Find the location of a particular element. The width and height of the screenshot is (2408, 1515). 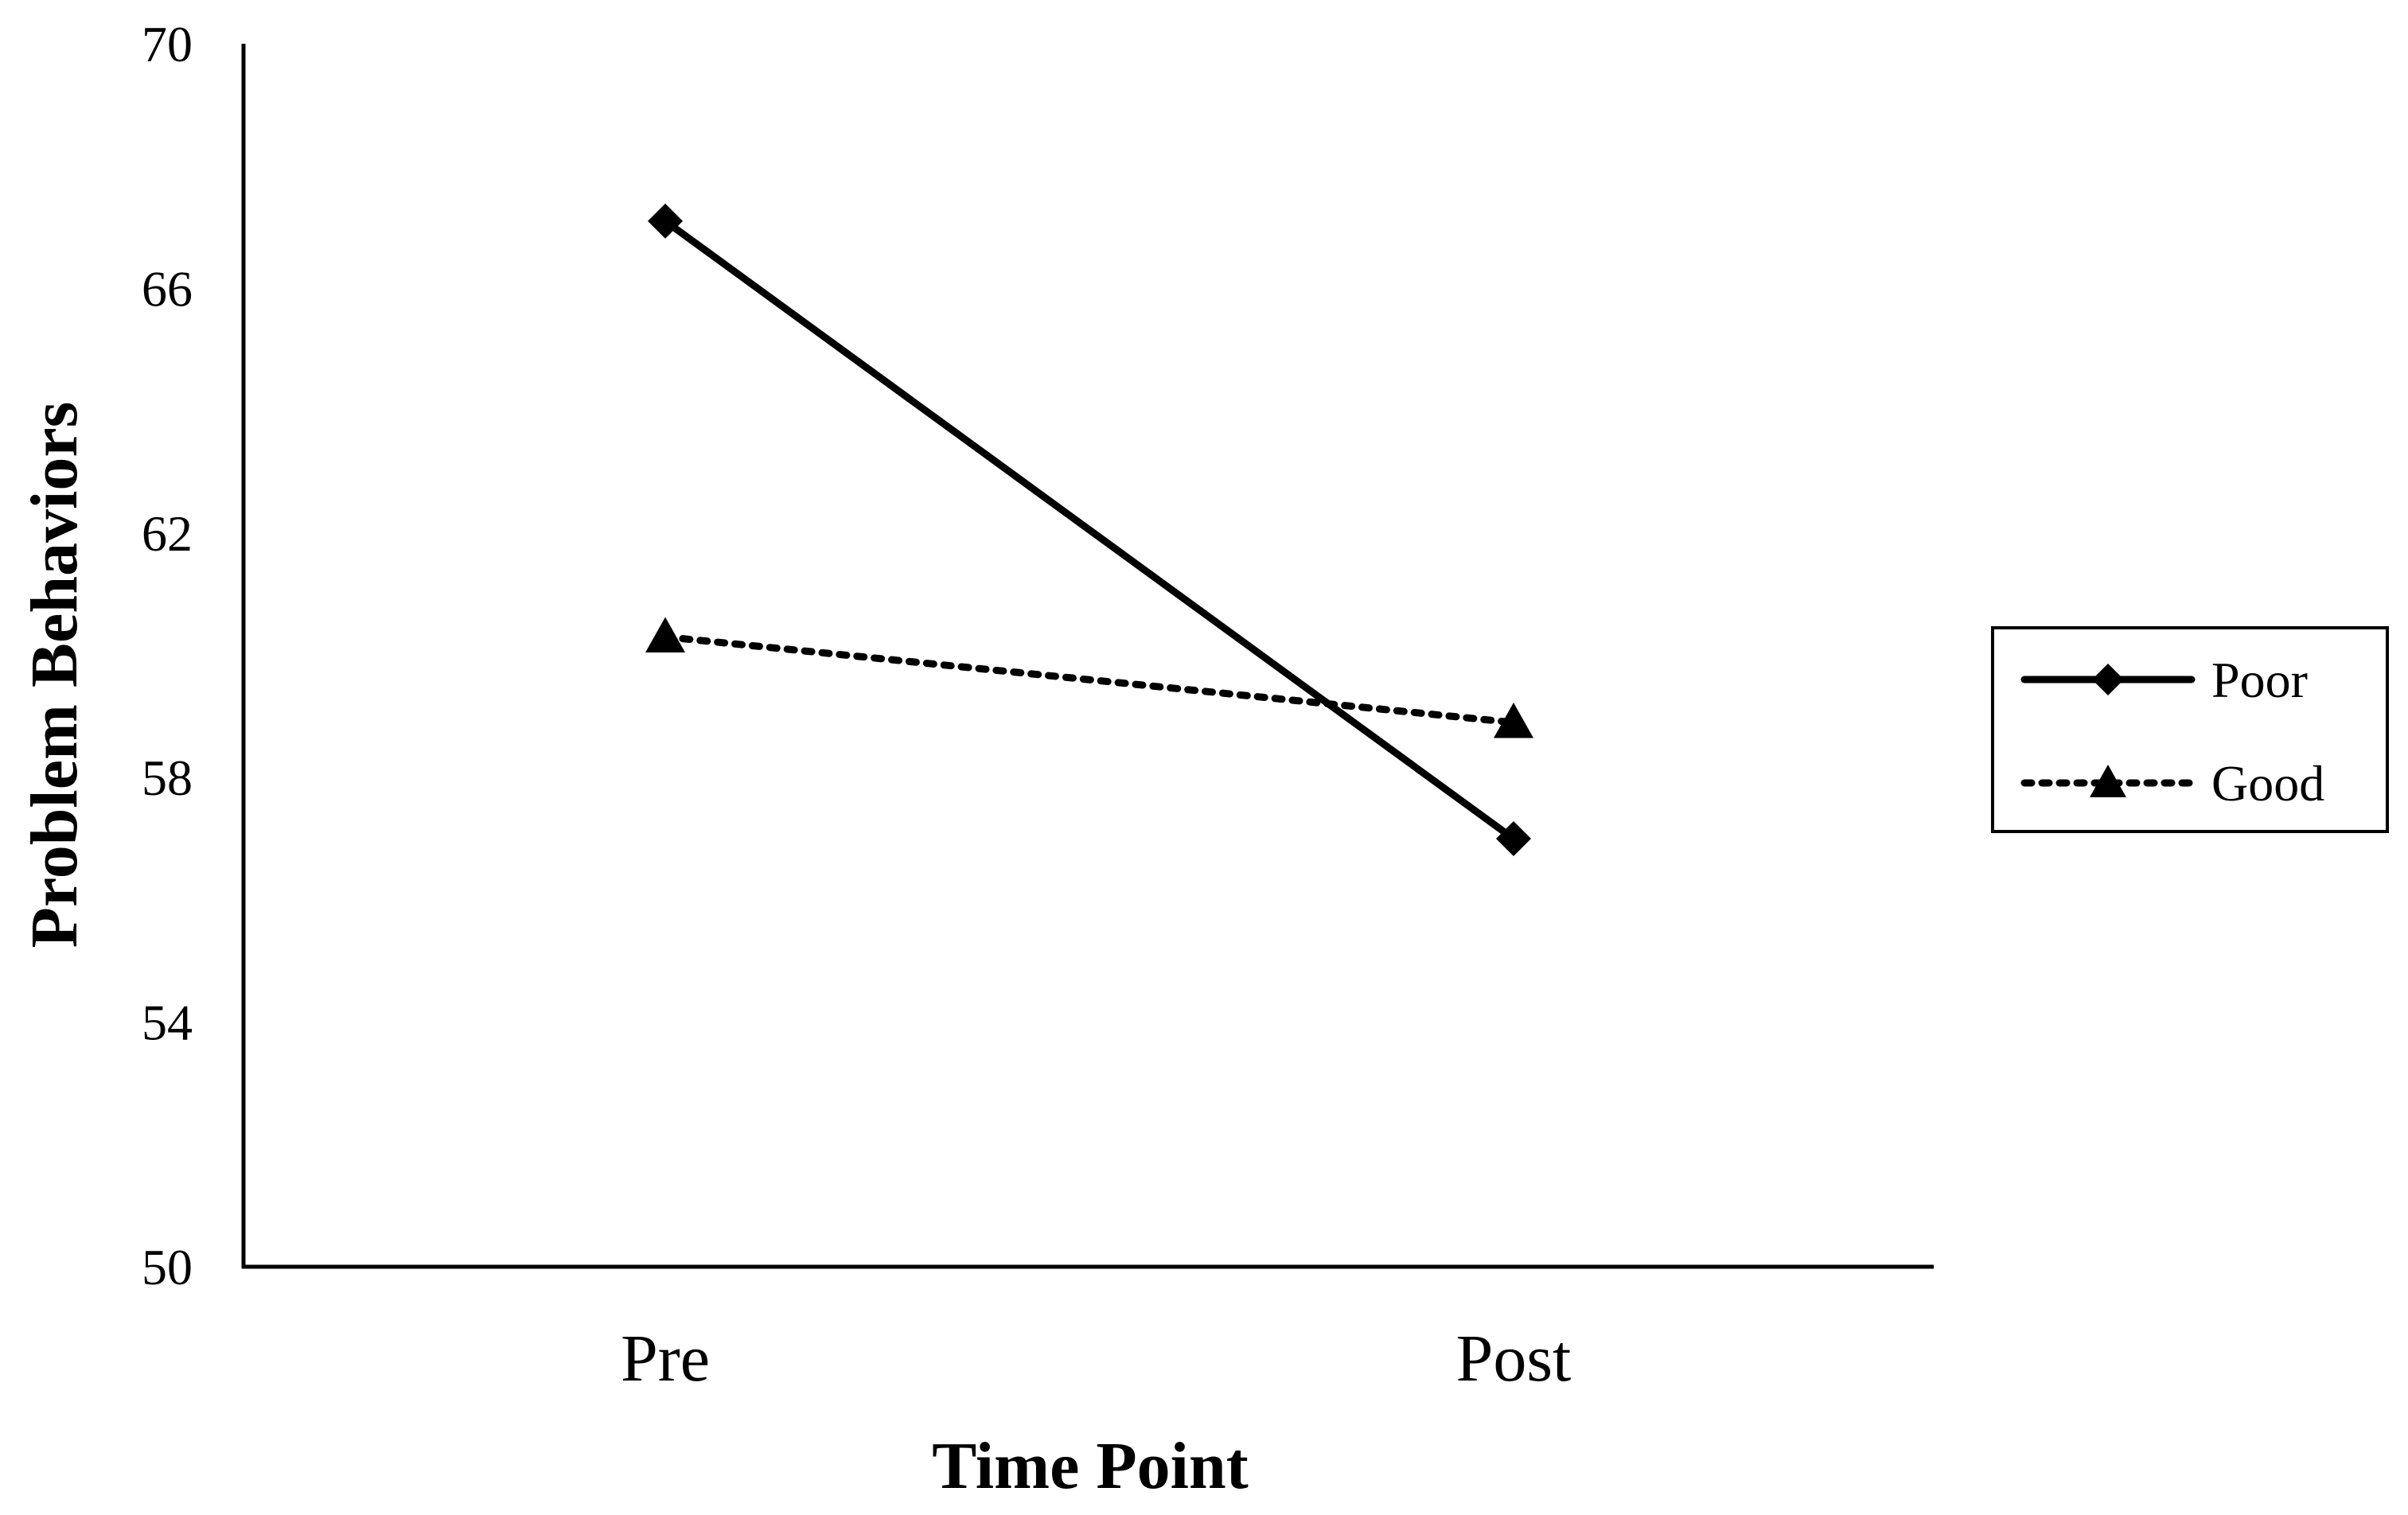

x-tick-label: Post is located at coordinates (1514, 1359).